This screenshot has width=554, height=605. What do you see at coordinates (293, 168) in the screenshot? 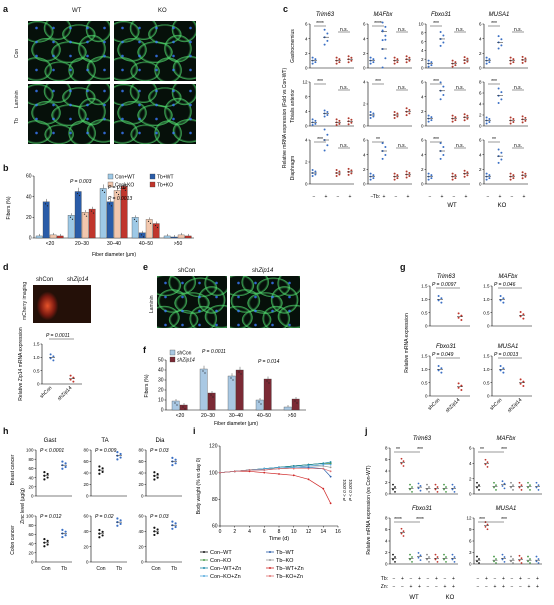
I see `c-row-dia: Diaphragm` at bounding box center [293, 168].